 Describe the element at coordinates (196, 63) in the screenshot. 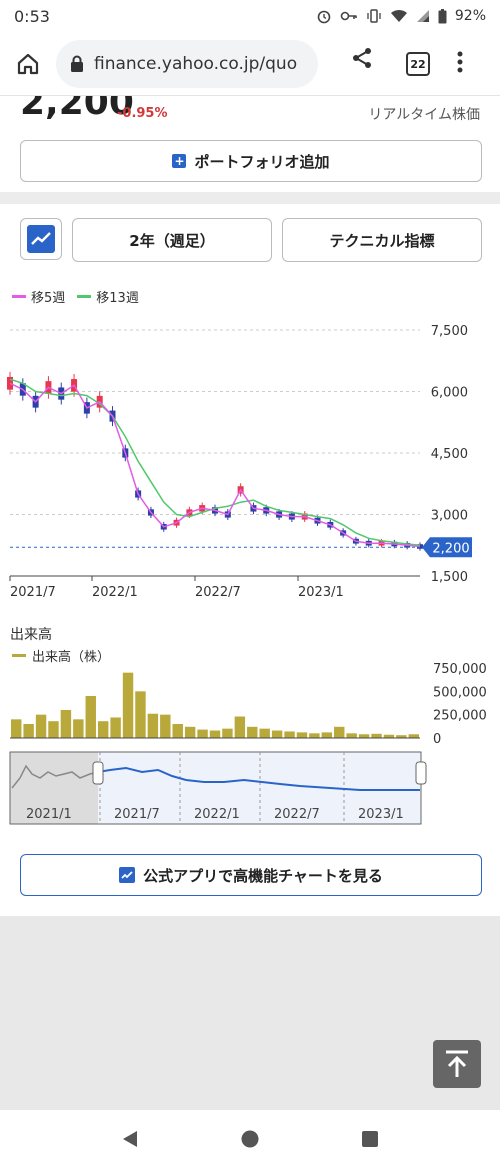

I see `url-text: finance.yahoo.co.jp/quo` at that location.